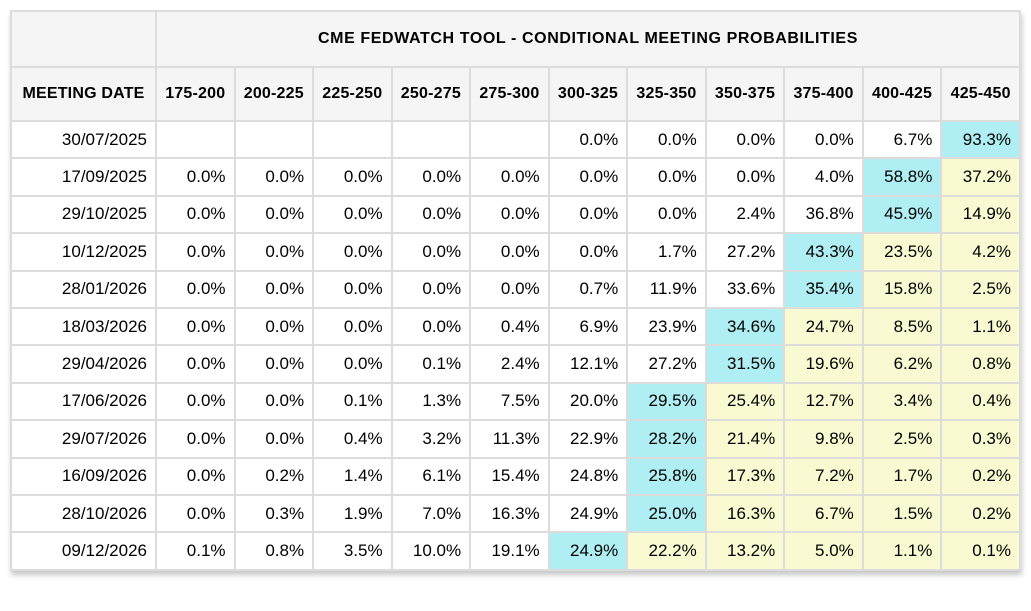  Describe the element at coordinates (902, 139) in the screenshot. I see `probability-cell: 6.7%` at that location.